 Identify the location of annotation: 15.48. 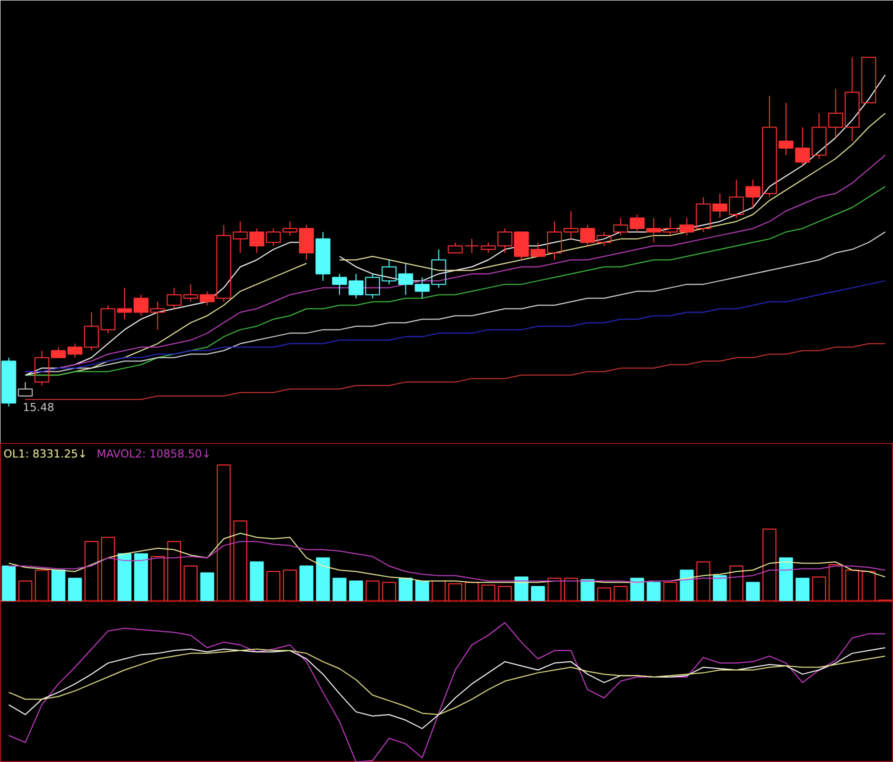
(38, 407).